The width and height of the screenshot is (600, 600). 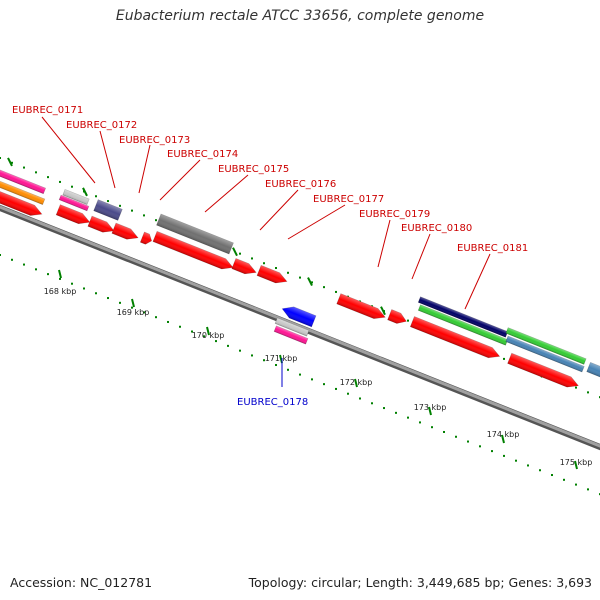 I want to click on cds-eubrec-0172b-shade, so click(x=101, y=224).